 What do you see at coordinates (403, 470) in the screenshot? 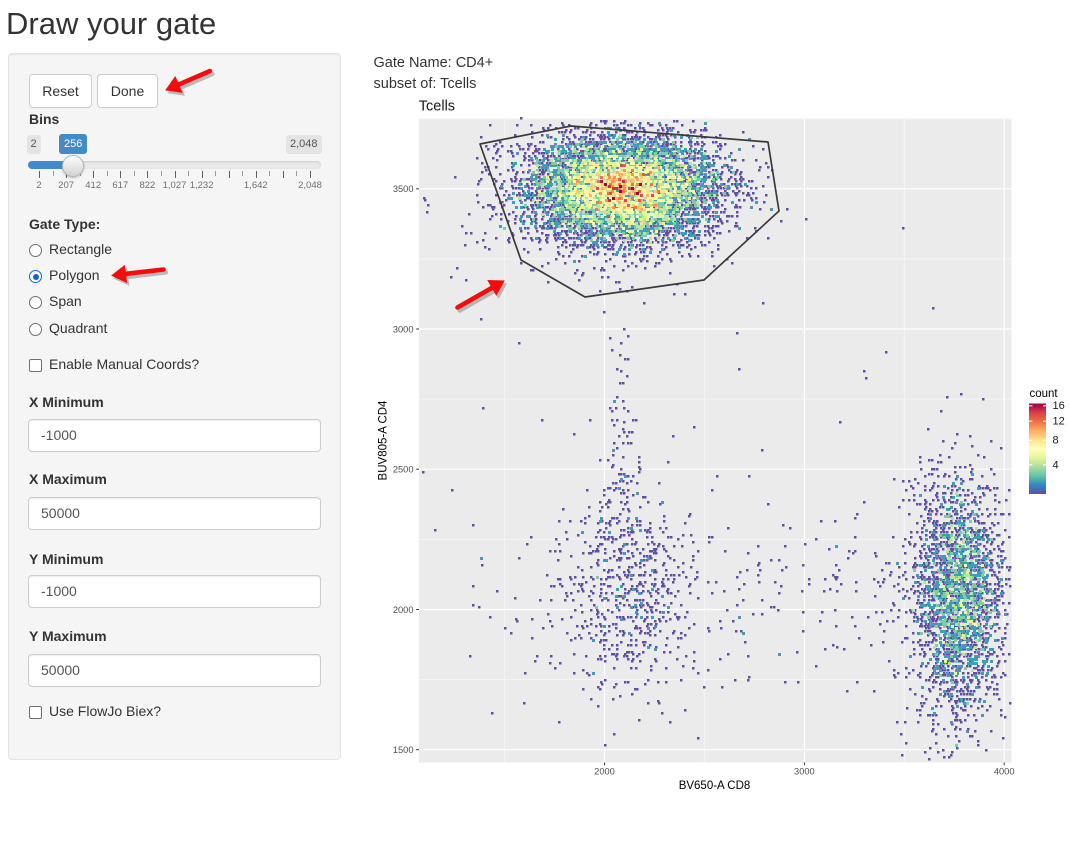
I see `svg-text: 2500` at bounding box center [403, 470].